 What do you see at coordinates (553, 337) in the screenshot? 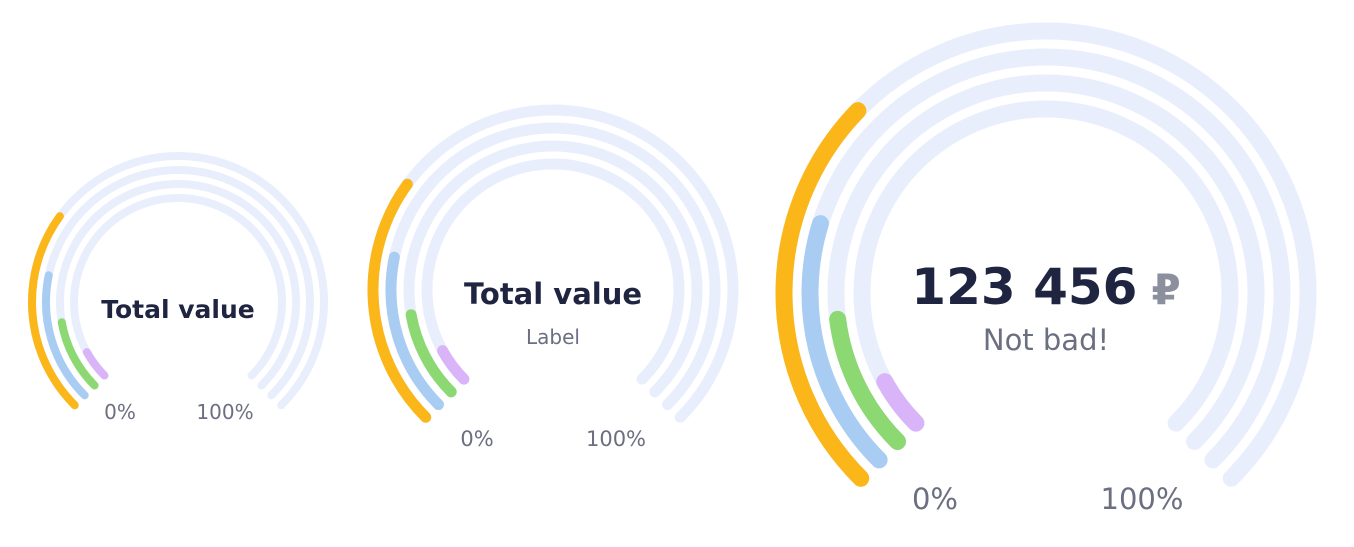
I see `gauge-subtitle: Label` at bounding box center [553, 337].